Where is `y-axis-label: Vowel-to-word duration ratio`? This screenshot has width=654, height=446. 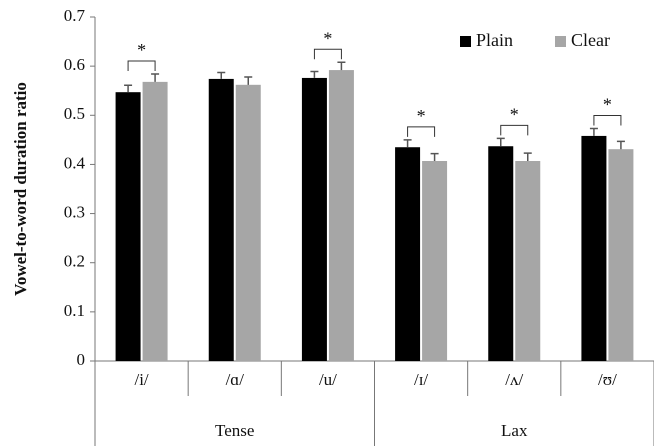 y-axis-label: Vowel-to-word duration ratio is located at coordinates (20, 189).